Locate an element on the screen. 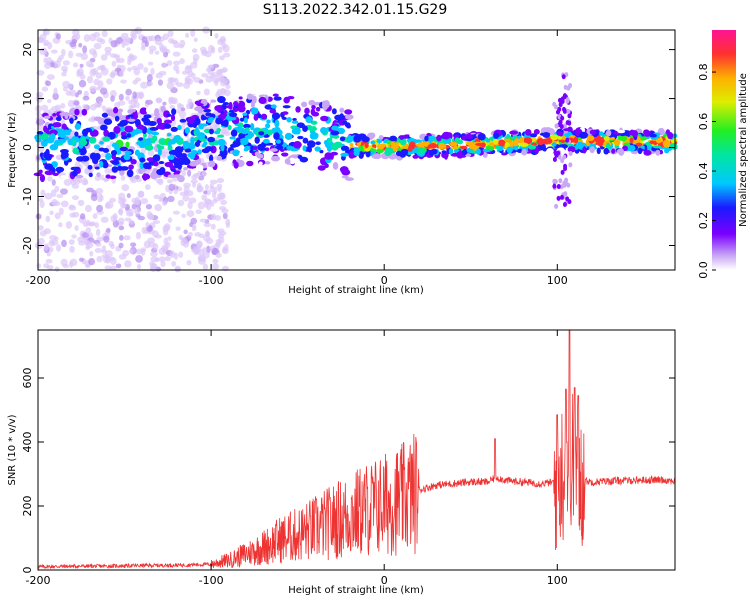  colorbar-tick-label: 0.4 is located at coordinates (703, 171).